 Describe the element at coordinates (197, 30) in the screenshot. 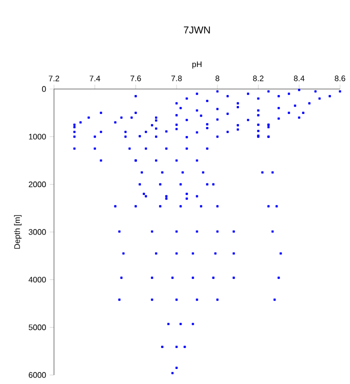

I see `chart-title: 7JWN` at that location.